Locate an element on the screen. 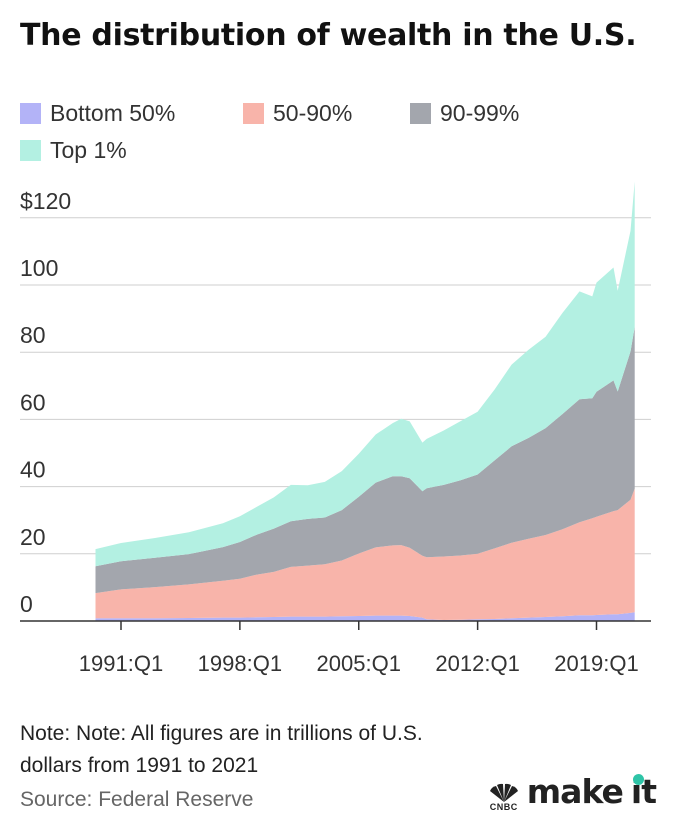 Image resolution: width=676 pixels, height=840 pixels. cnbc-wordmark: CNBC is located at coordinates (503, 807).